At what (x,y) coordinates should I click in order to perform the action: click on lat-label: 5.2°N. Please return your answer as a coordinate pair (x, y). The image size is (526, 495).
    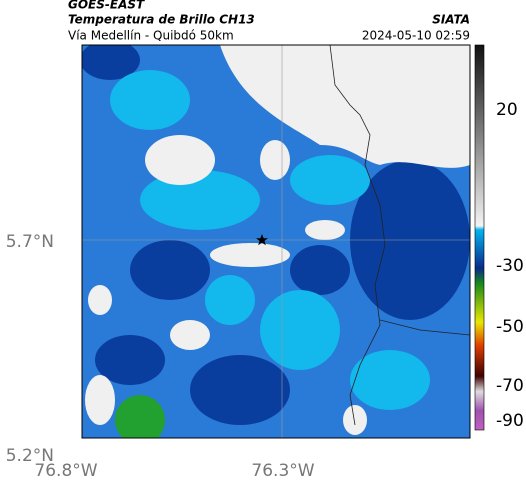
    Looking at the image, I should click on (30, 456).